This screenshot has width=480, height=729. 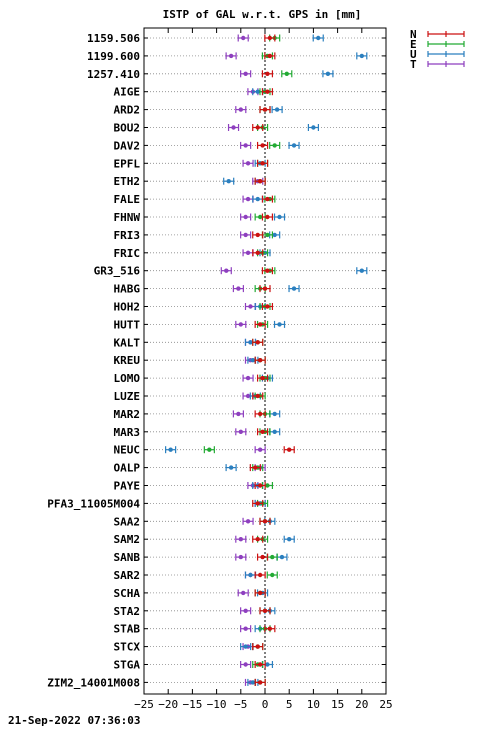 I want to click on point-T-SCHA, so click(x=243, y=593).